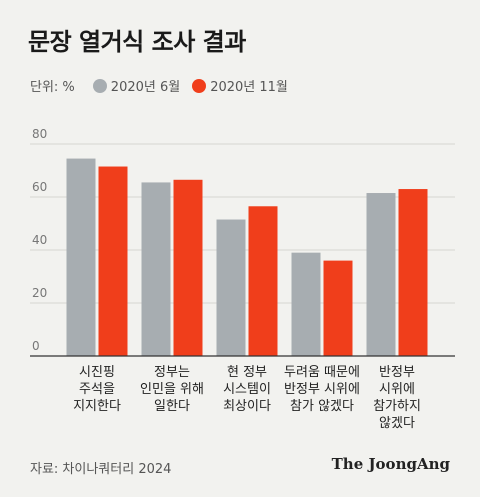 The image size is (480, 497). I want to click on x-tick-label-line: 참가하지, so click(397, 406).